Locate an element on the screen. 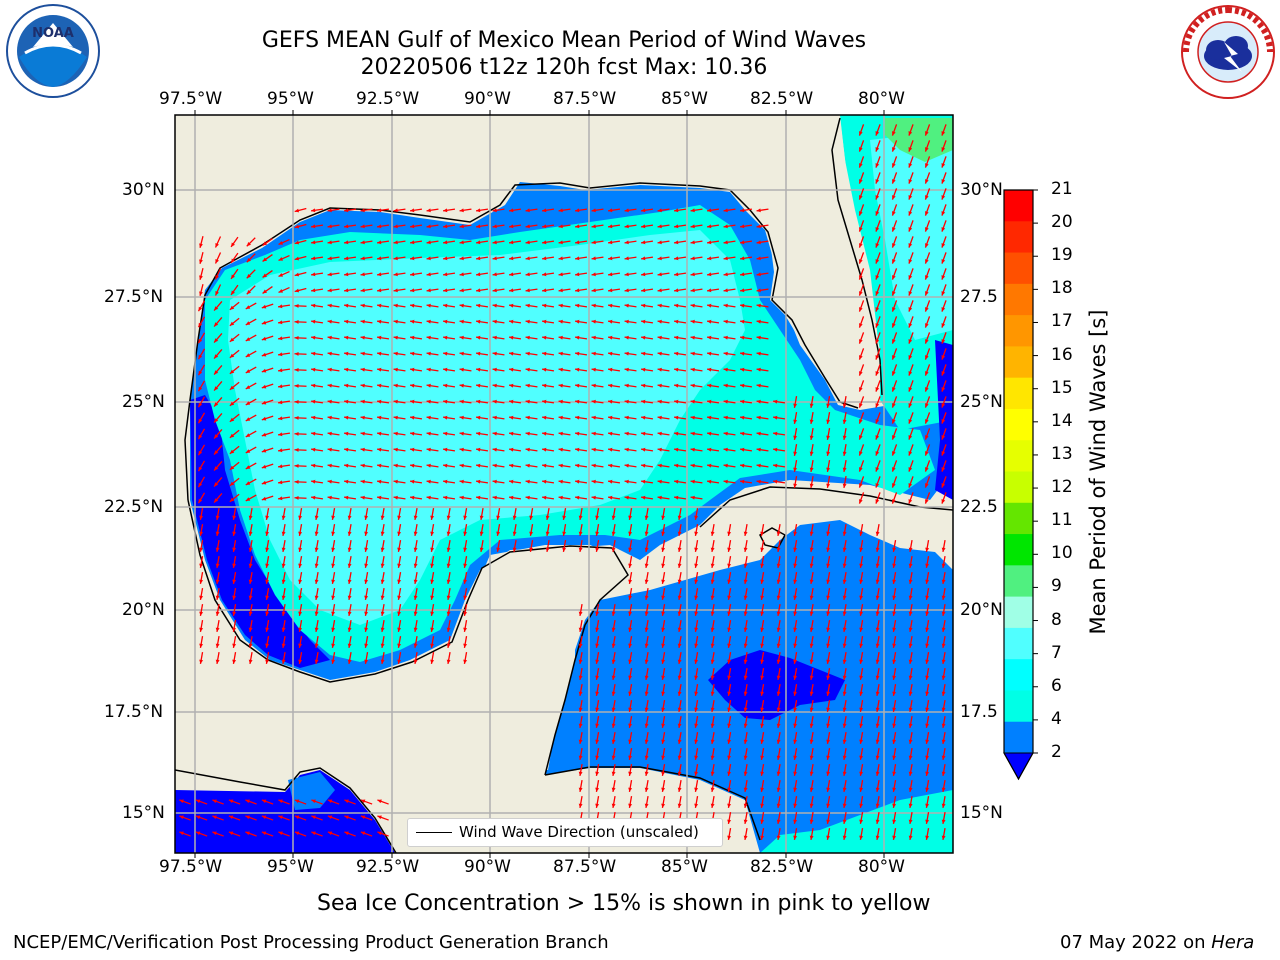  atlantic-green-patch is located at coordinates (919, 140).